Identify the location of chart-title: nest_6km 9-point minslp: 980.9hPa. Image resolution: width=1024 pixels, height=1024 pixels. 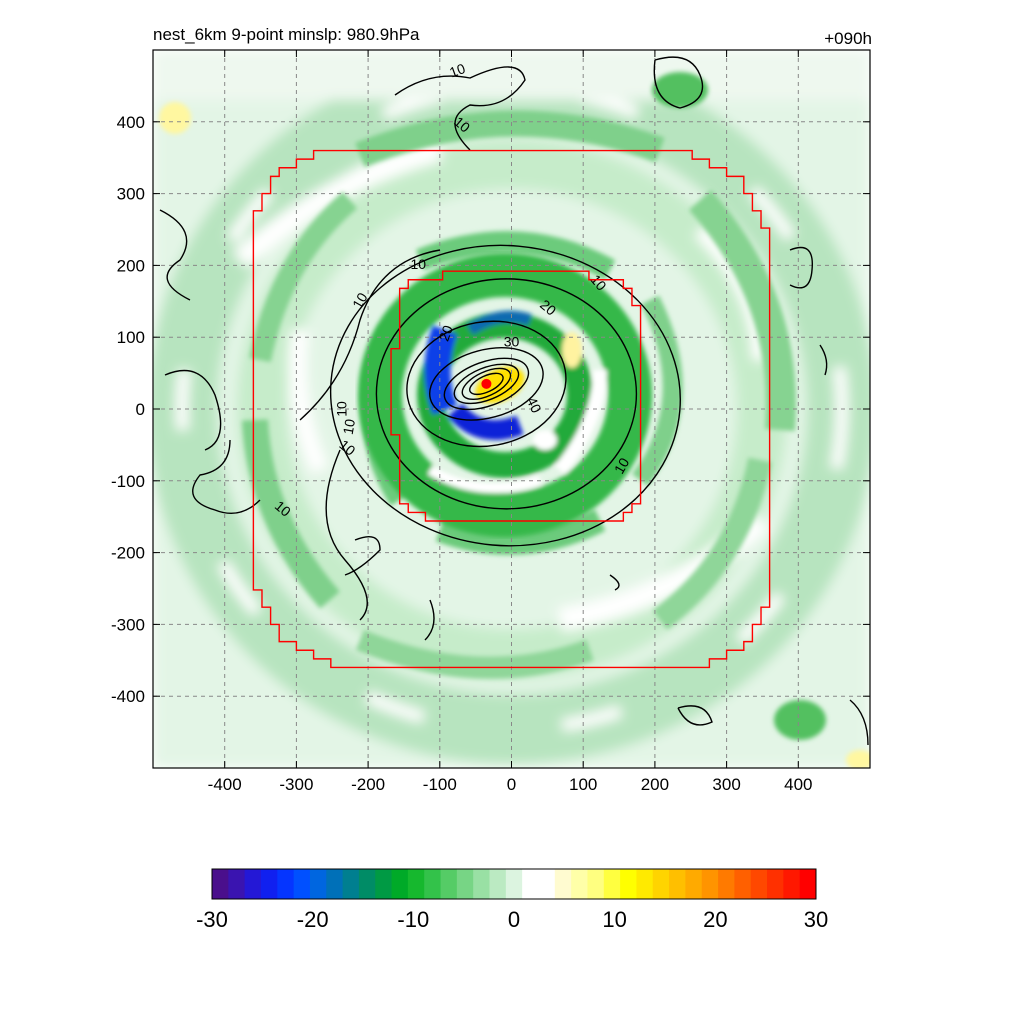
(286, 34).